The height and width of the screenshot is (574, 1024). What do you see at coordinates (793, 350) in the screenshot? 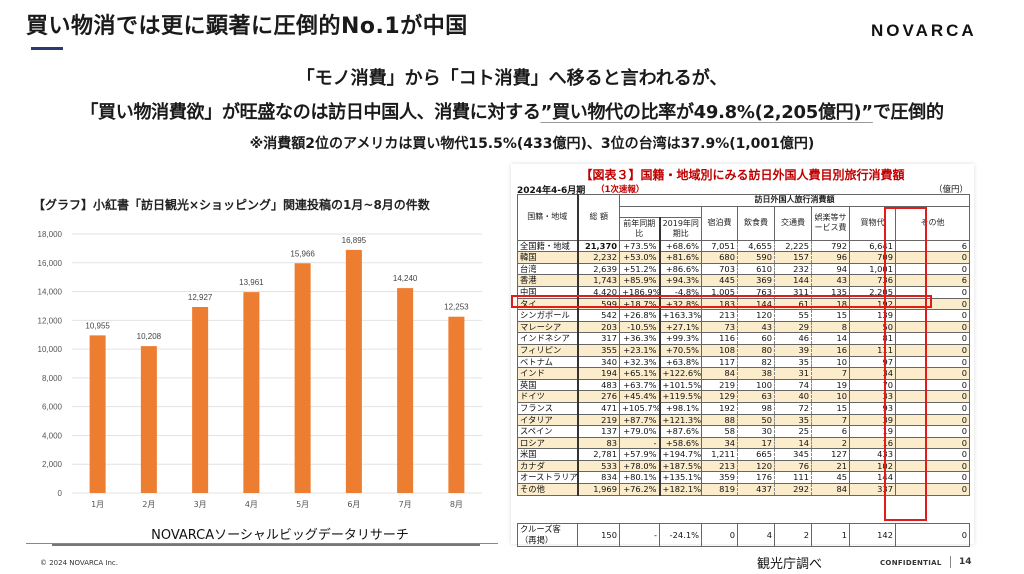
I see `cell-transport: 39` at bounding box center [793, 350].